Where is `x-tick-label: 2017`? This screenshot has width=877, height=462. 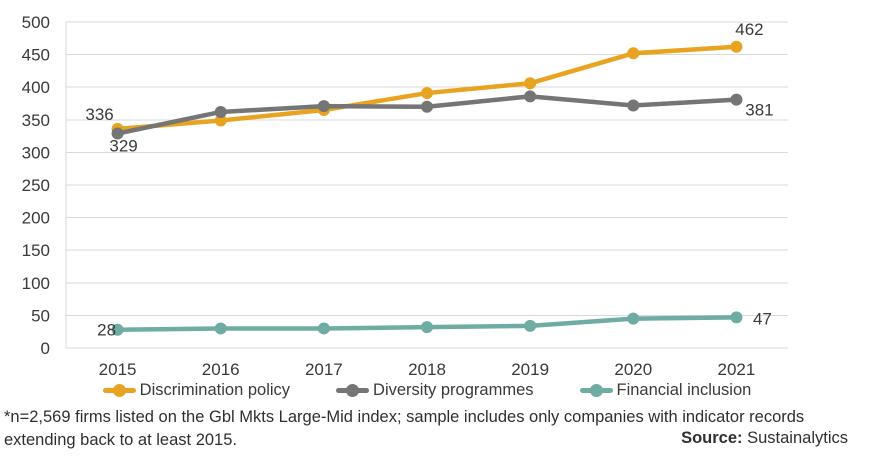 x-tick-label: 2017 is located at coordinates (324, 369).